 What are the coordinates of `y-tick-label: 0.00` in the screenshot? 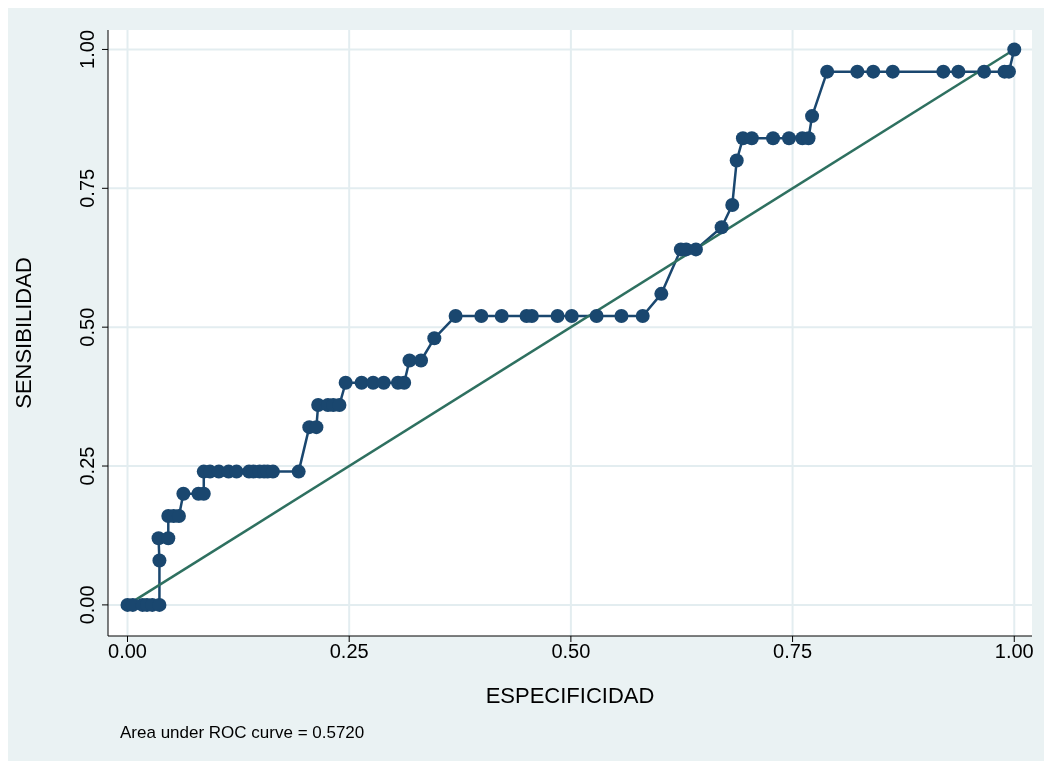 It's located at (87, 605).